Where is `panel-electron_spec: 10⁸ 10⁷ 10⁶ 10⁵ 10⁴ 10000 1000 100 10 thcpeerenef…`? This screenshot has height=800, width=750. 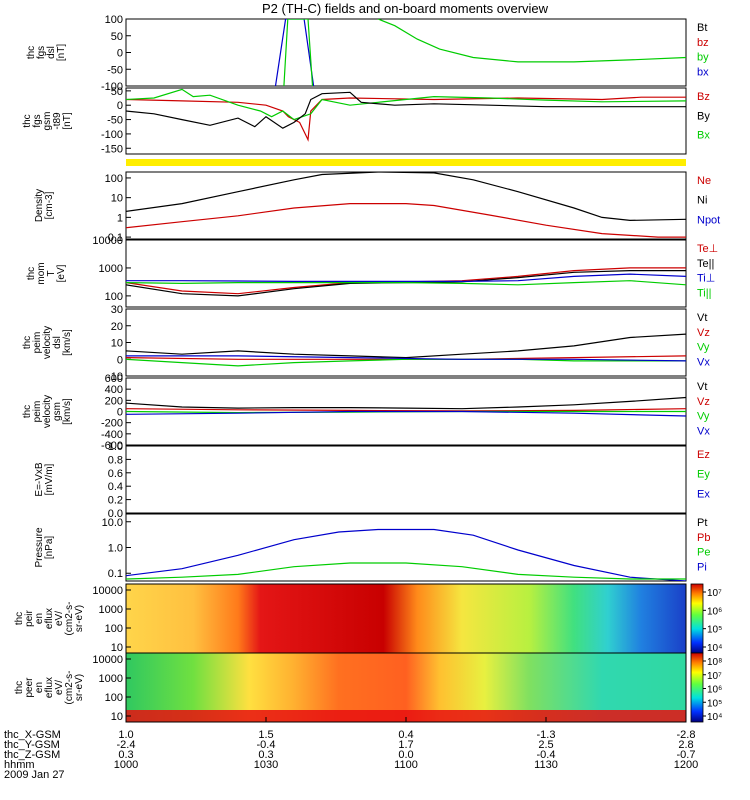
panel-electron_spec: 10⁸ 10⁷ 10⁶ 10⁵ 10⁴ 10000 1000 100 10 thcpeerenef… is located at coordinates (368, 687).